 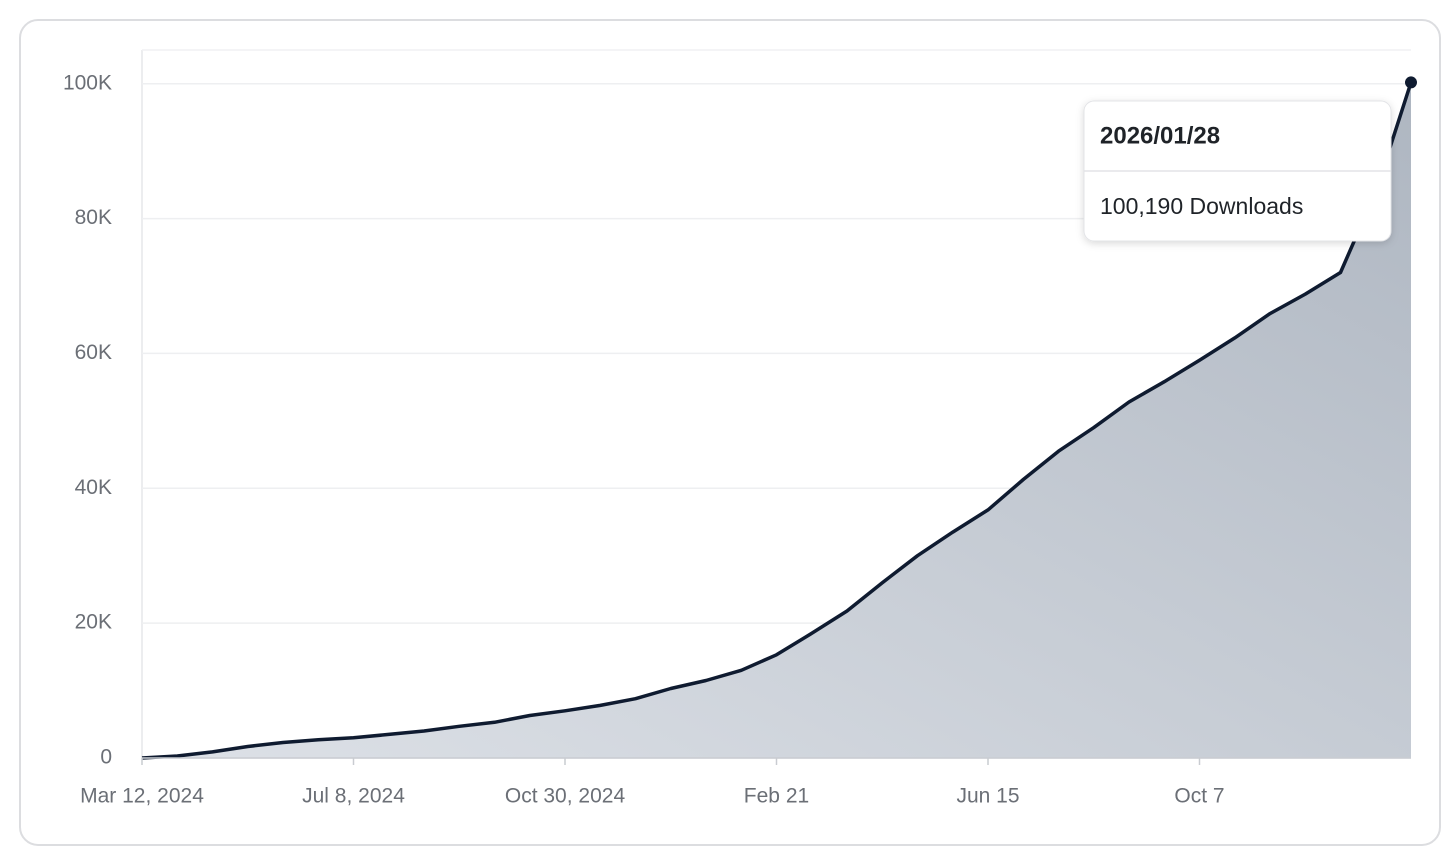 What do you see at coordinates (353, 796) in the screenshot?
I see `x-tick-label: Jul 8, 2024` at bounding box center [353, 796].